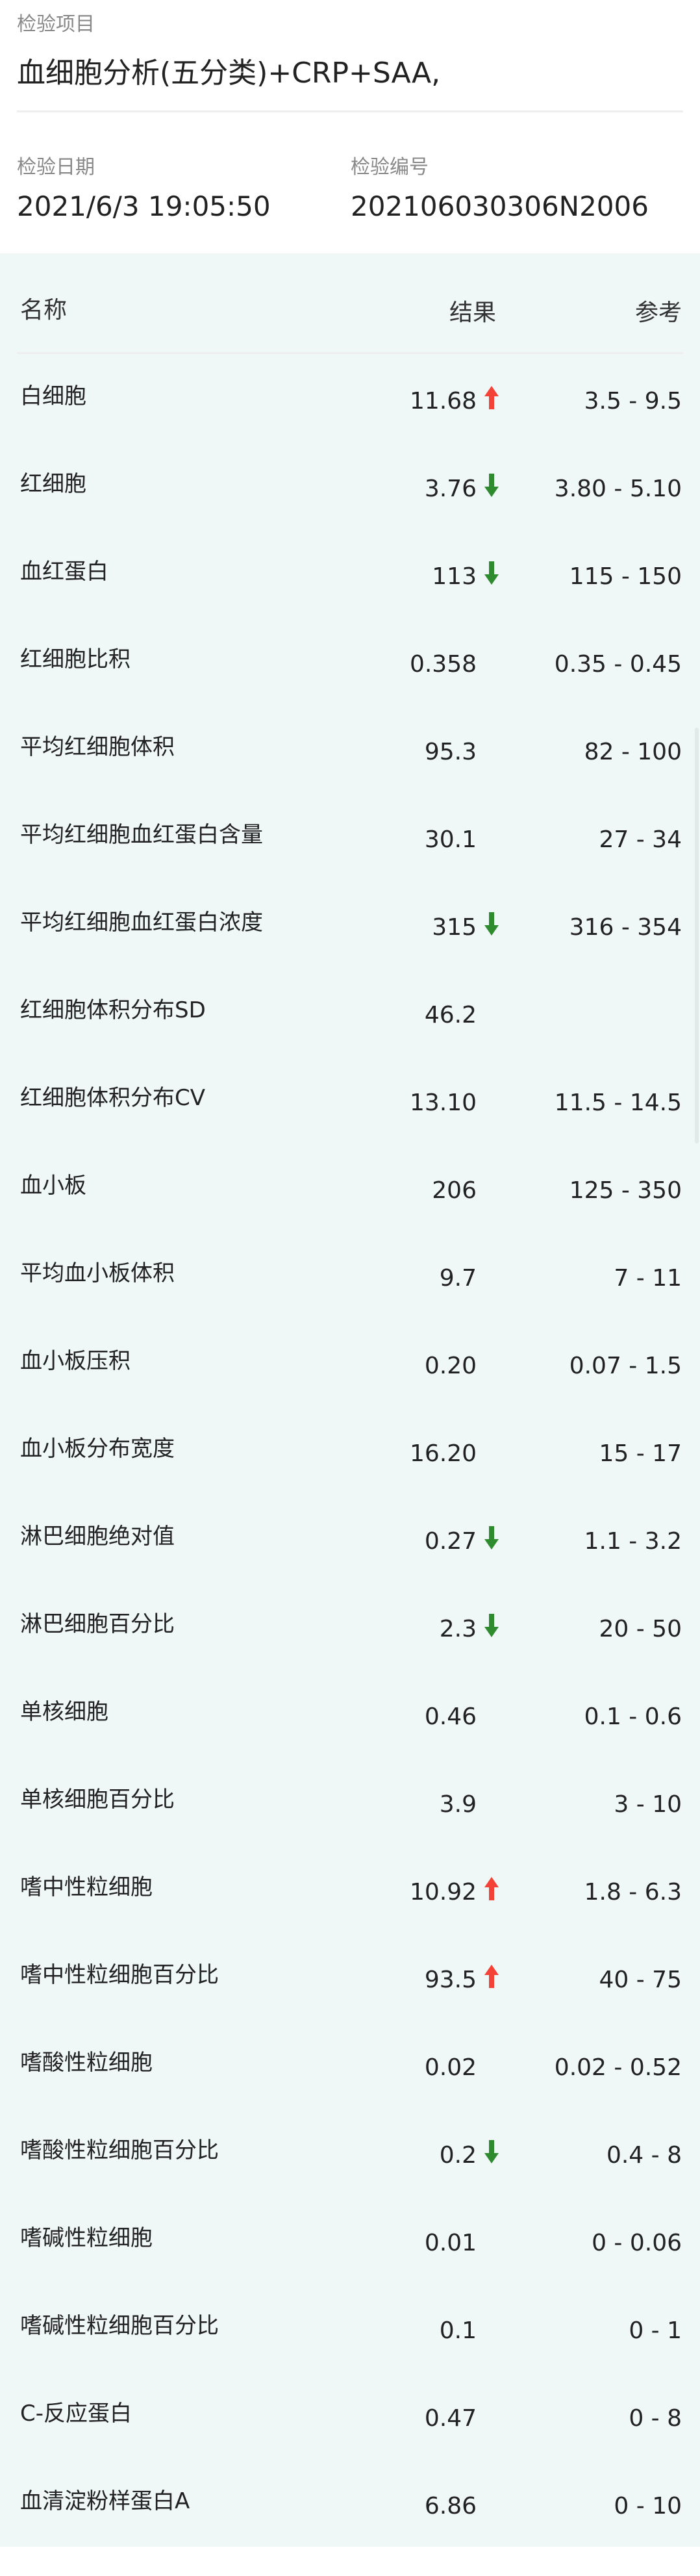 This screenshot has height=2576, width=700. Describe the element at coordinates (455, 576) in the screenshot. I see `test-result: 113` at that location.